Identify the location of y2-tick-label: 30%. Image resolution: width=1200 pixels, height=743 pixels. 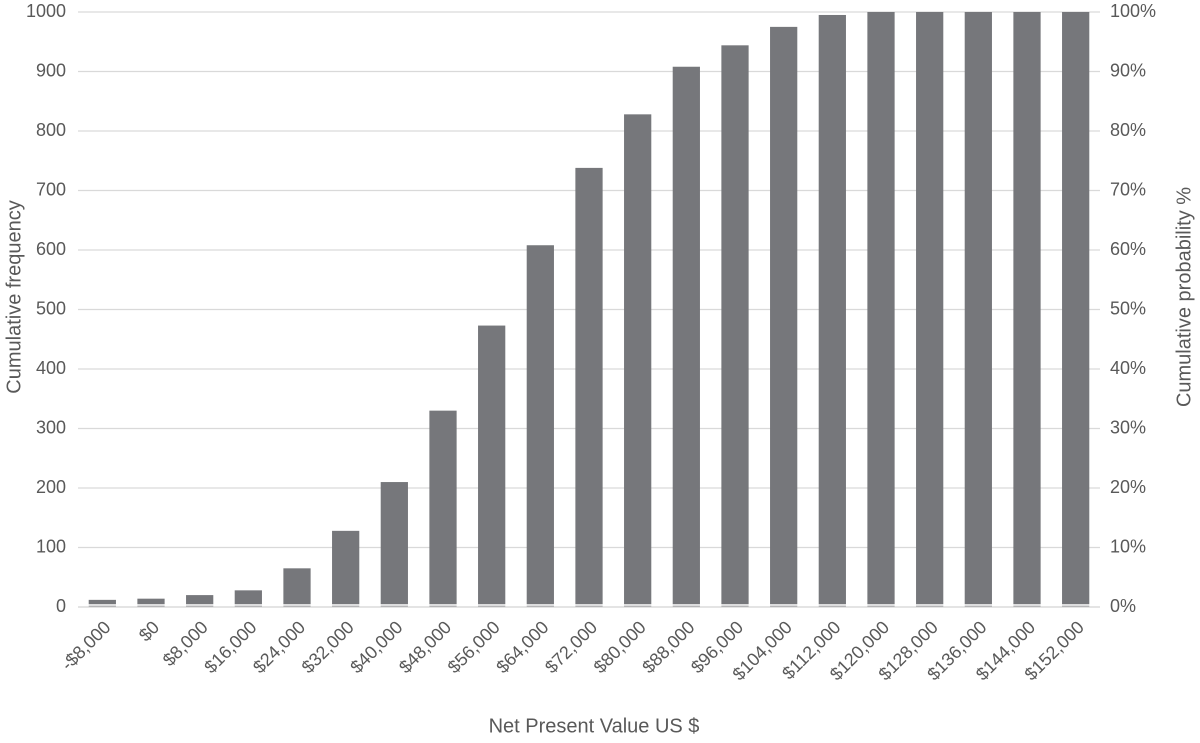
(1128, 427).